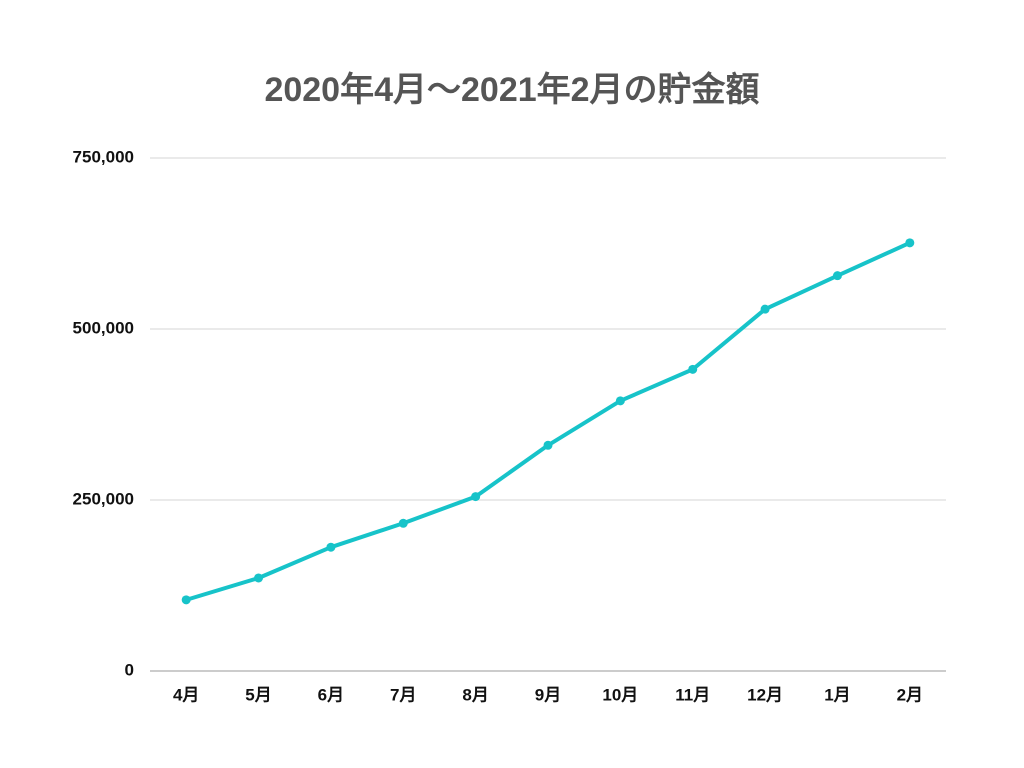 Image resolution: width=1024 pixels, height=768 pixels. Describe the element at coordinates (186, 694) in the screenshot. I see `x-tick-label: 4月` at that location.